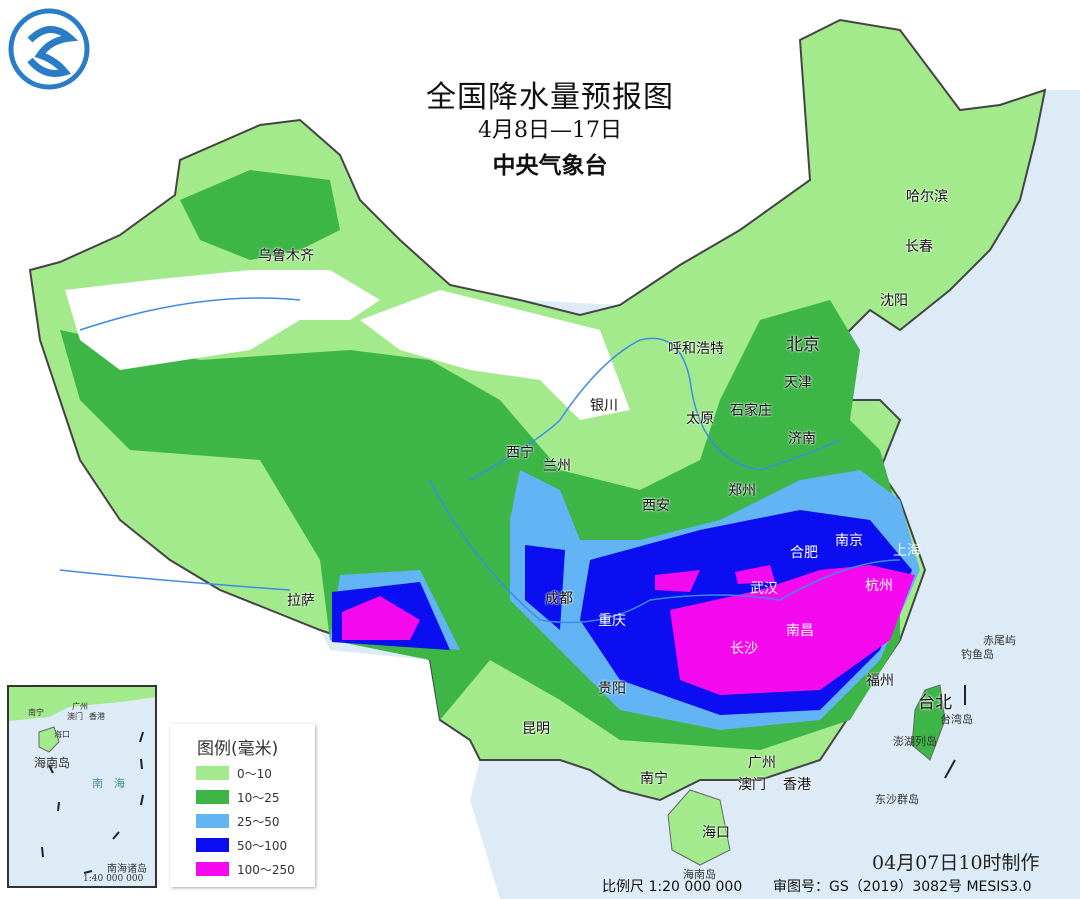  I want to click on legend-item: 0～10, so click(234, 773).